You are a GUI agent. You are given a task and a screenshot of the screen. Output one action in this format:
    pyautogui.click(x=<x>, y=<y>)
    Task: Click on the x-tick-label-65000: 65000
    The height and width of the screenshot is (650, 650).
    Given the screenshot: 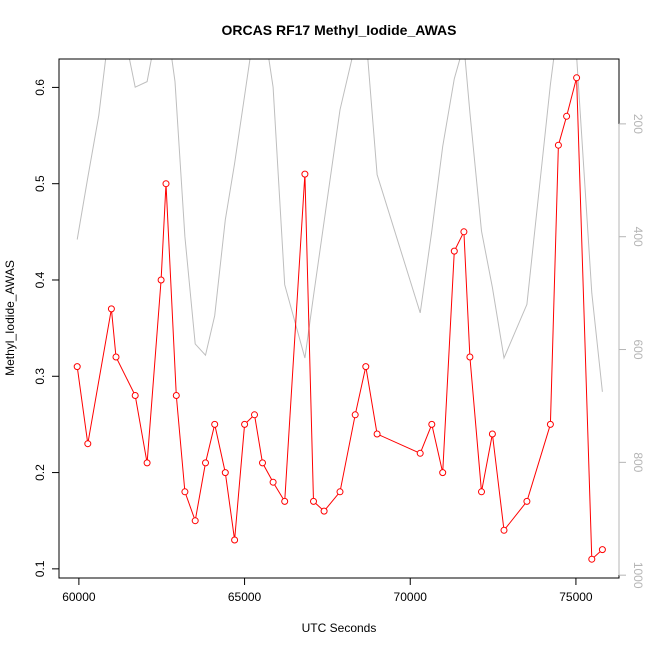 What is the action you would take?
    pyautogui.click(x=245, y=597)
    